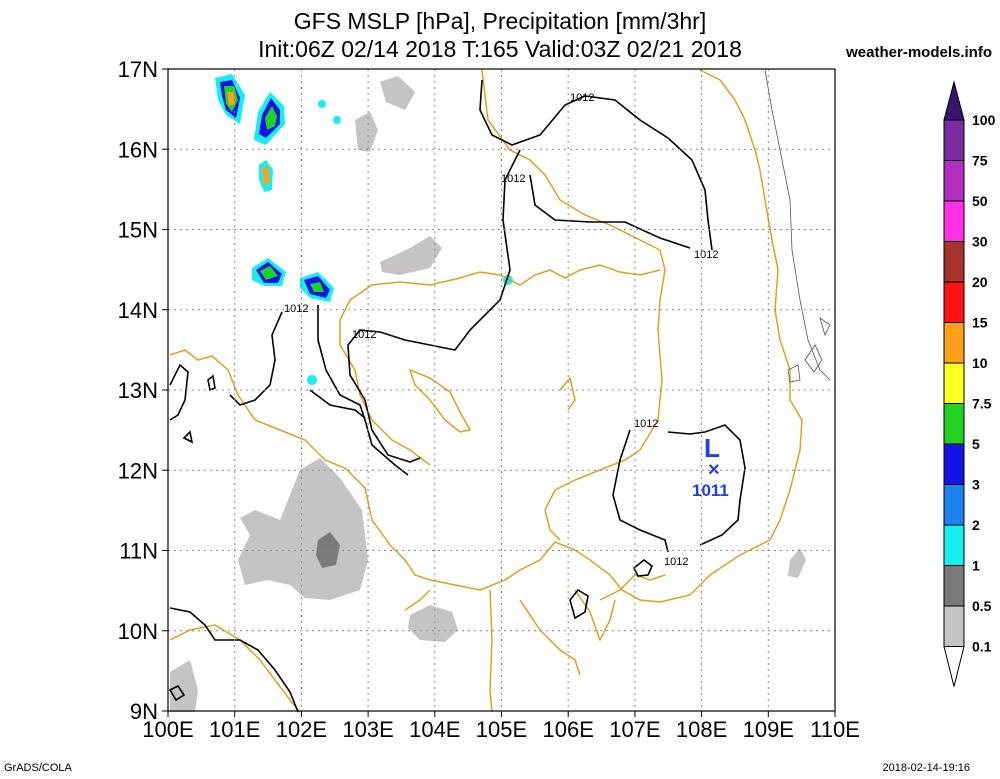  I want to click on colorbar: 100 75 50 30 20 15 10 7.5 5 3 2 1 0.5 0.1, so click(969, 383).